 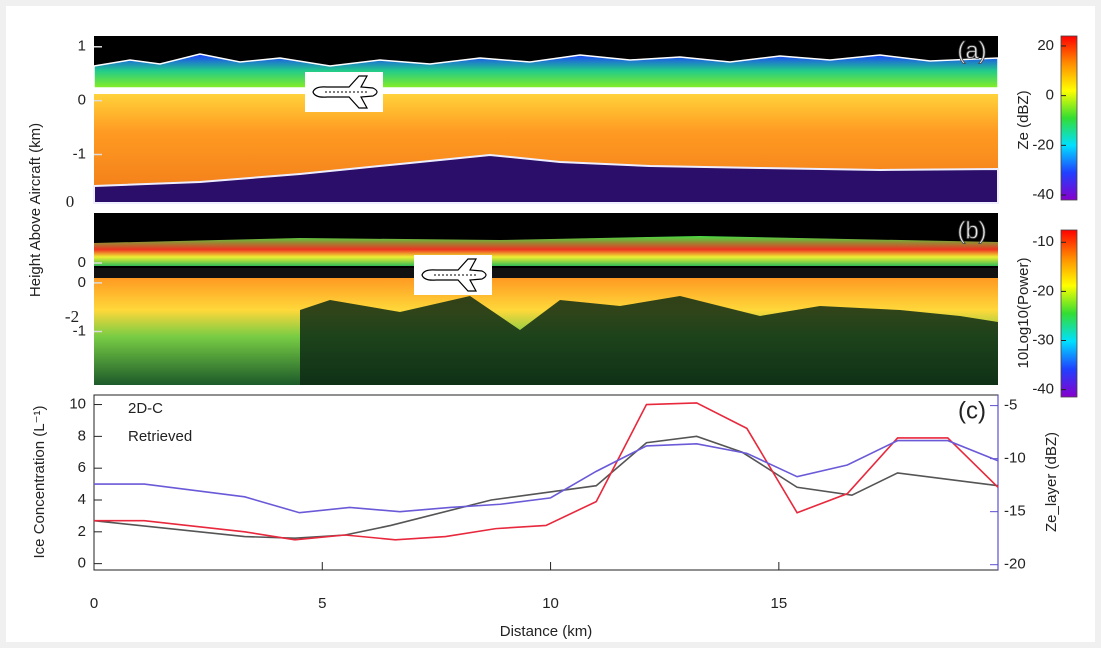 What do you see at coordinates (1010, 405) in the screenshot?
I see `y2-tick-label: -5` at bounding box center [1010, 405].